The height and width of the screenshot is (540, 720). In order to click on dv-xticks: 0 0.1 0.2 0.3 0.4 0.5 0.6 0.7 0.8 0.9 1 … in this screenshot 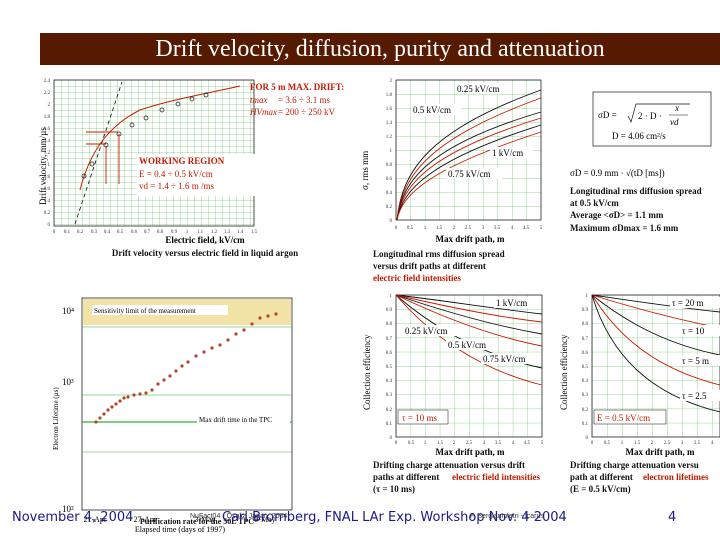, I will do `click(155, 232)`.